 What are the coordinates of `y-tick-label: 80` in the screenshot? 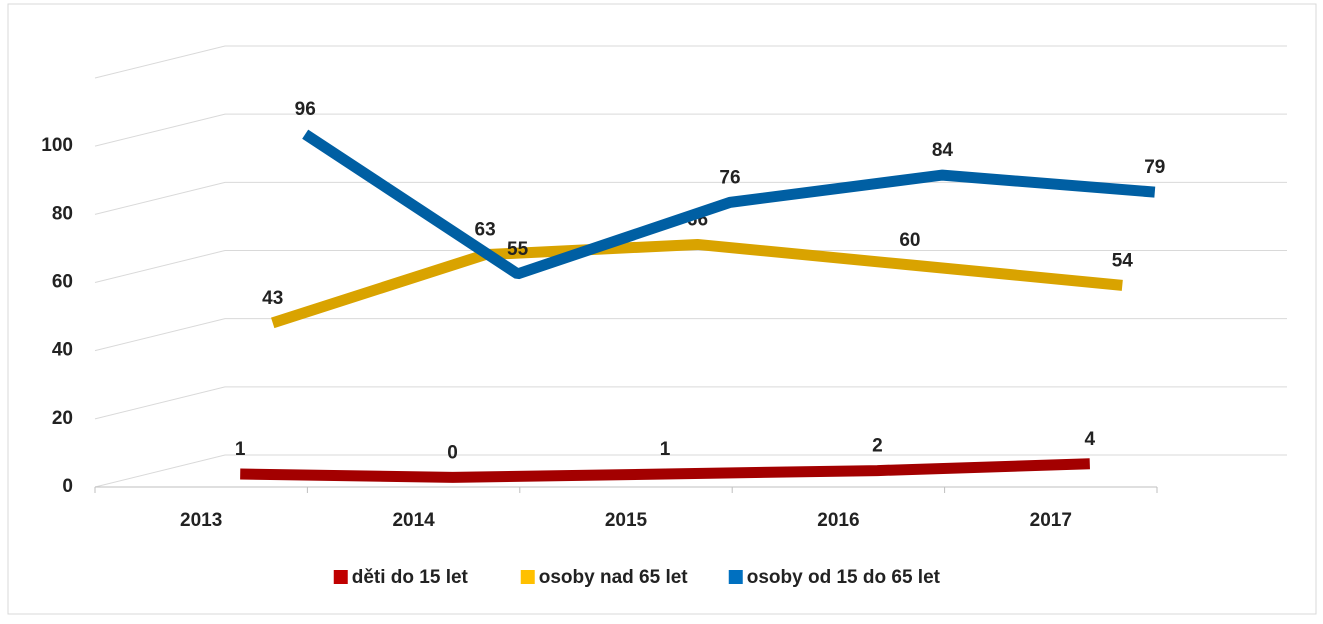 It's located at (62, 213).